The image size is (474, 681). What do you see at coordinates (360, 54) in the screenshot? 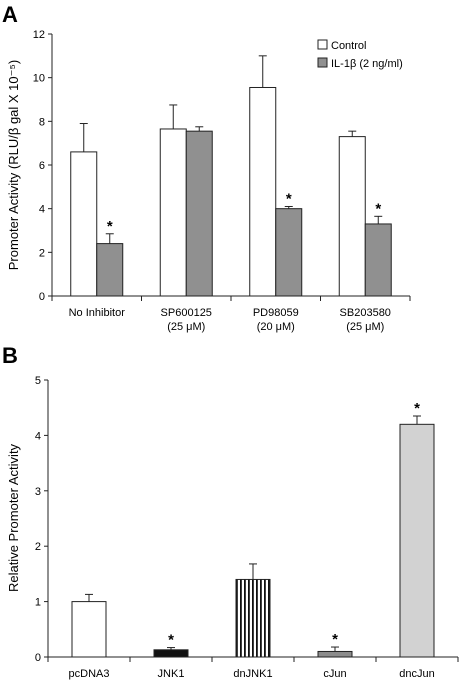
I see `panel-a-legend: Control IL-1β (2 ng/ml)` at bounding box center [360, 54].